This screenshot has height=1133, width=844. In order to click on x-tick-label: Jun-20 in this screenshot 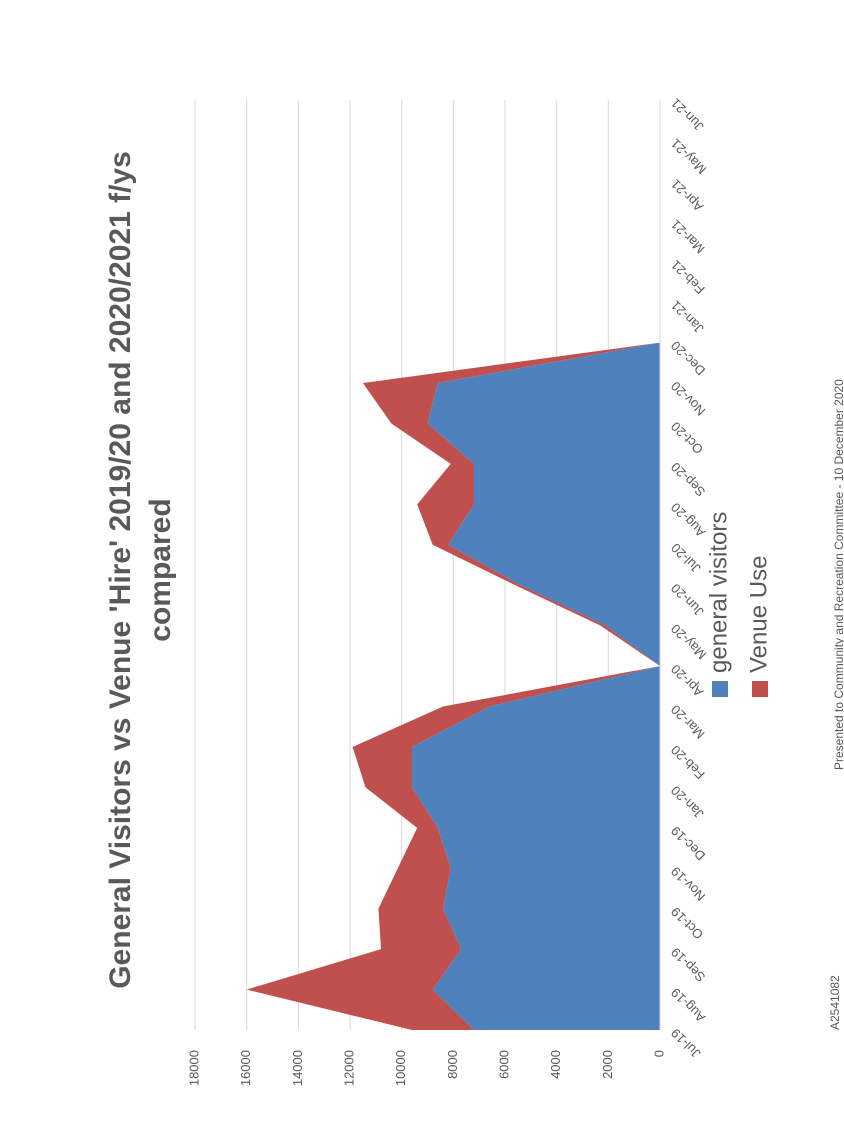, I will do `click(687, 600)`.